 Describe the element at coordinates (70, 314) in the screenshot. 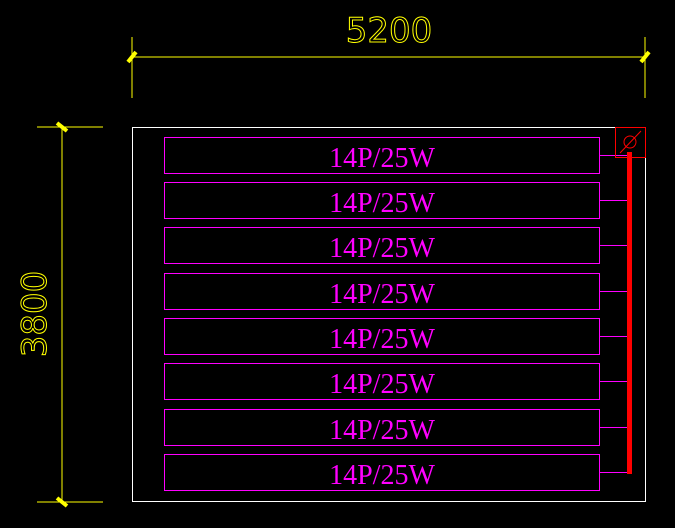

I see `height-dimension` at that location.